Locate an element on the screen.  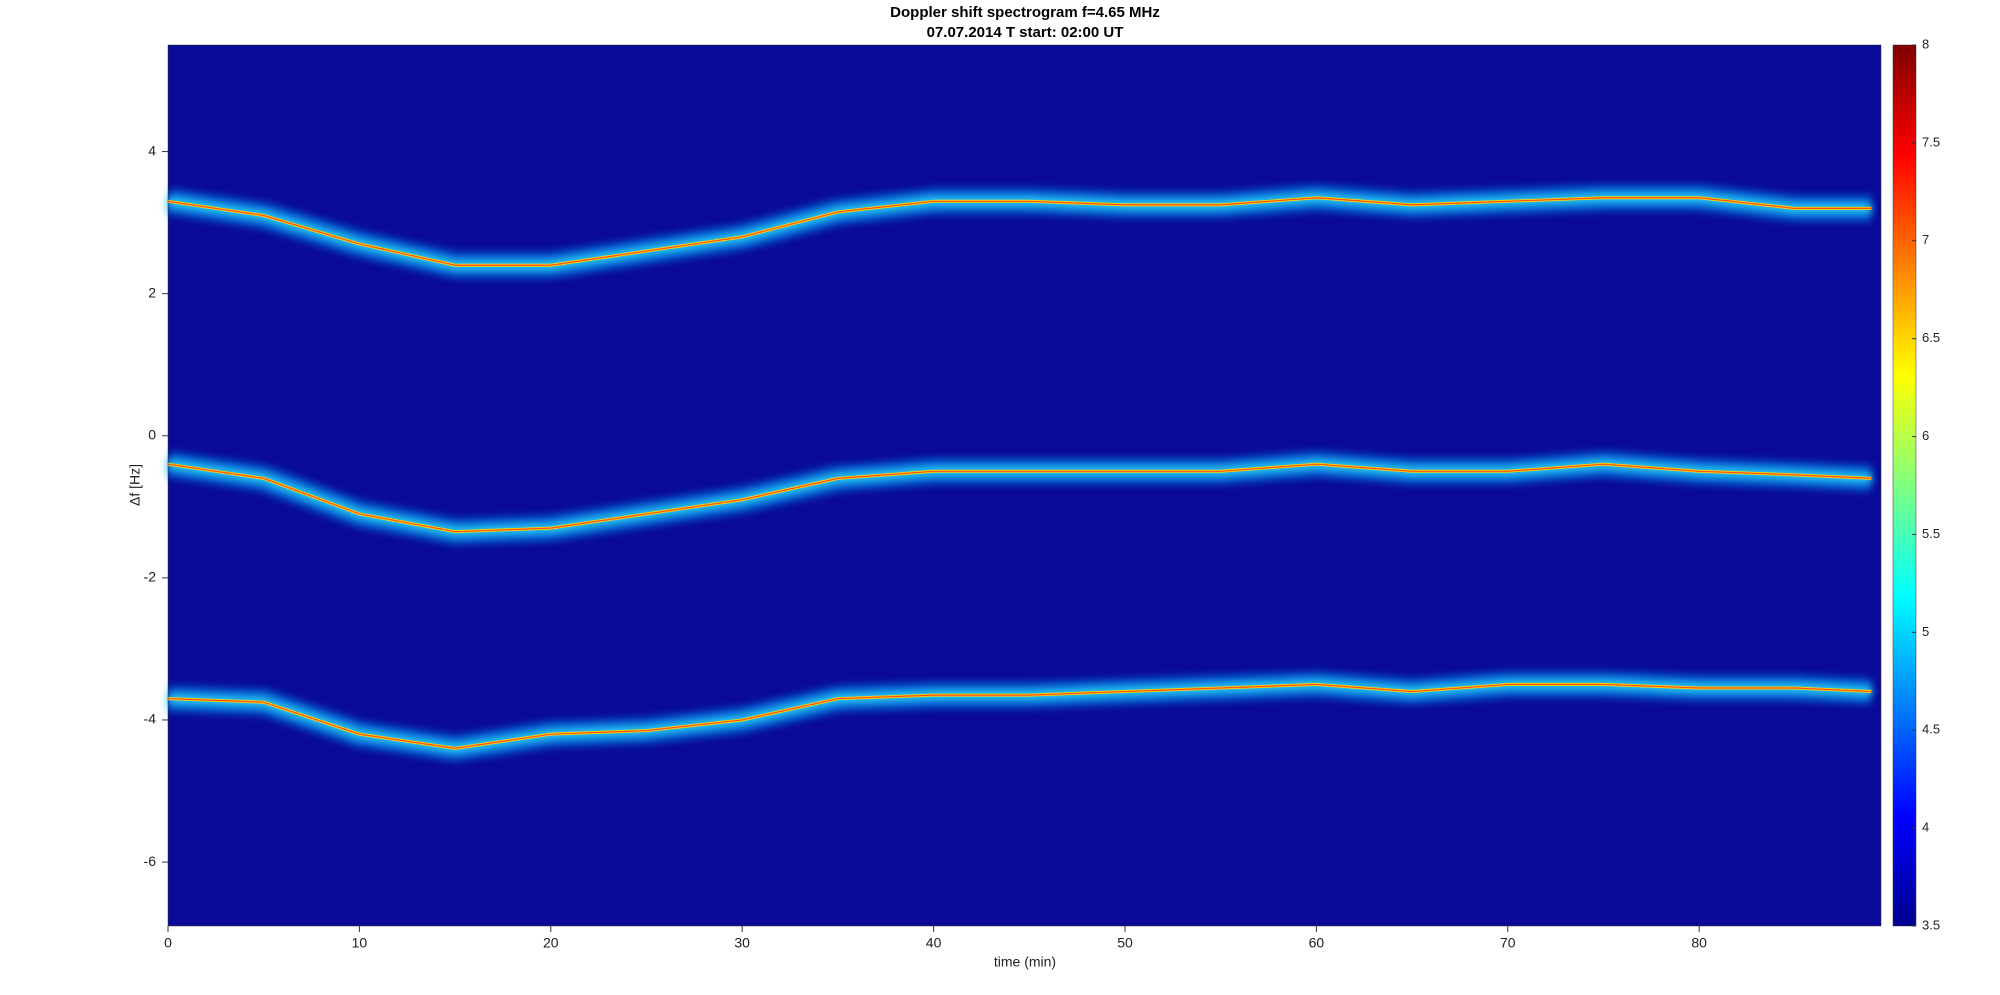
x-tick-label: 80 is located at coordinates (1699, 943).